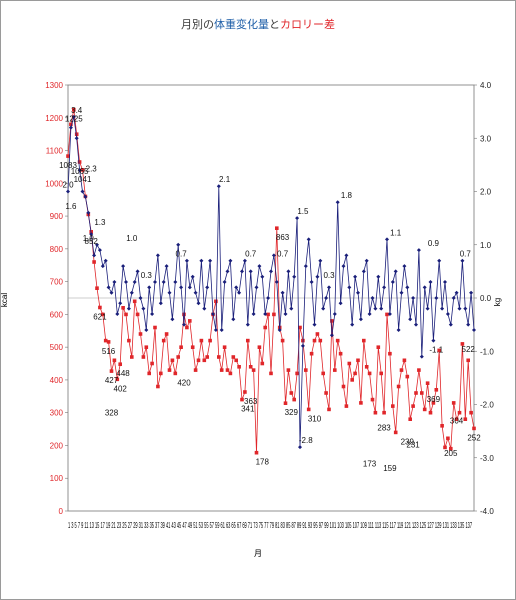  I want to click on data-label-calorie: 420, so click(184, 382).